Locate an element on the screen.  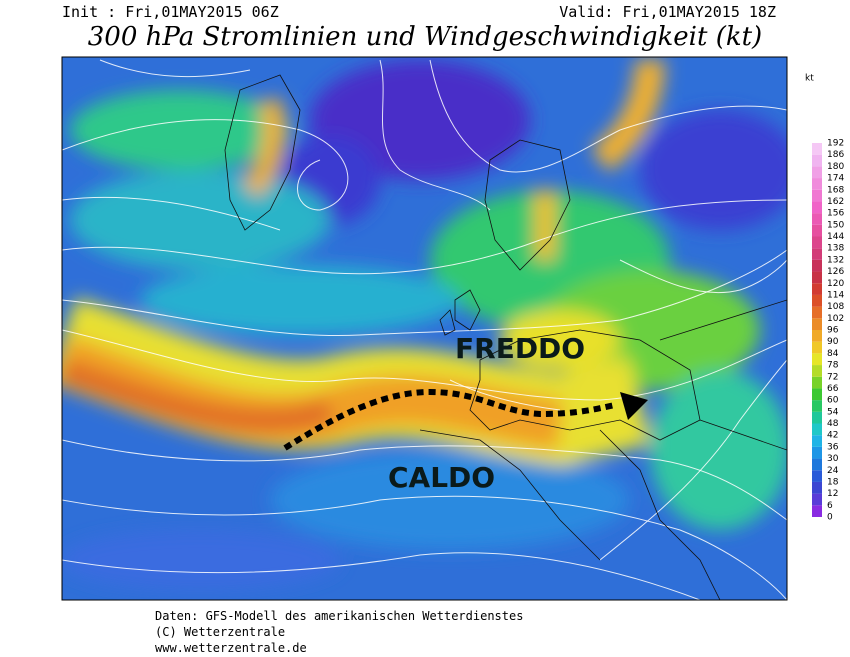
colorbar-tick-label: 108 is located at coordinates (835, 307).